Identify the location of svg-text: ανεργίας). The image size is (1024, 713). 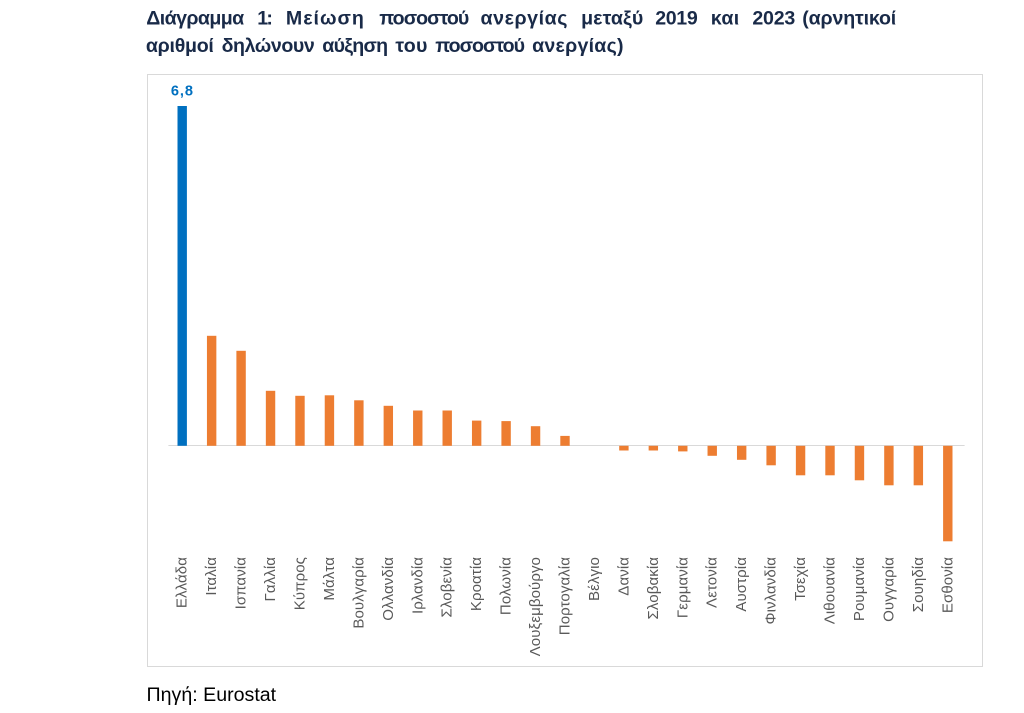
(578, 46).